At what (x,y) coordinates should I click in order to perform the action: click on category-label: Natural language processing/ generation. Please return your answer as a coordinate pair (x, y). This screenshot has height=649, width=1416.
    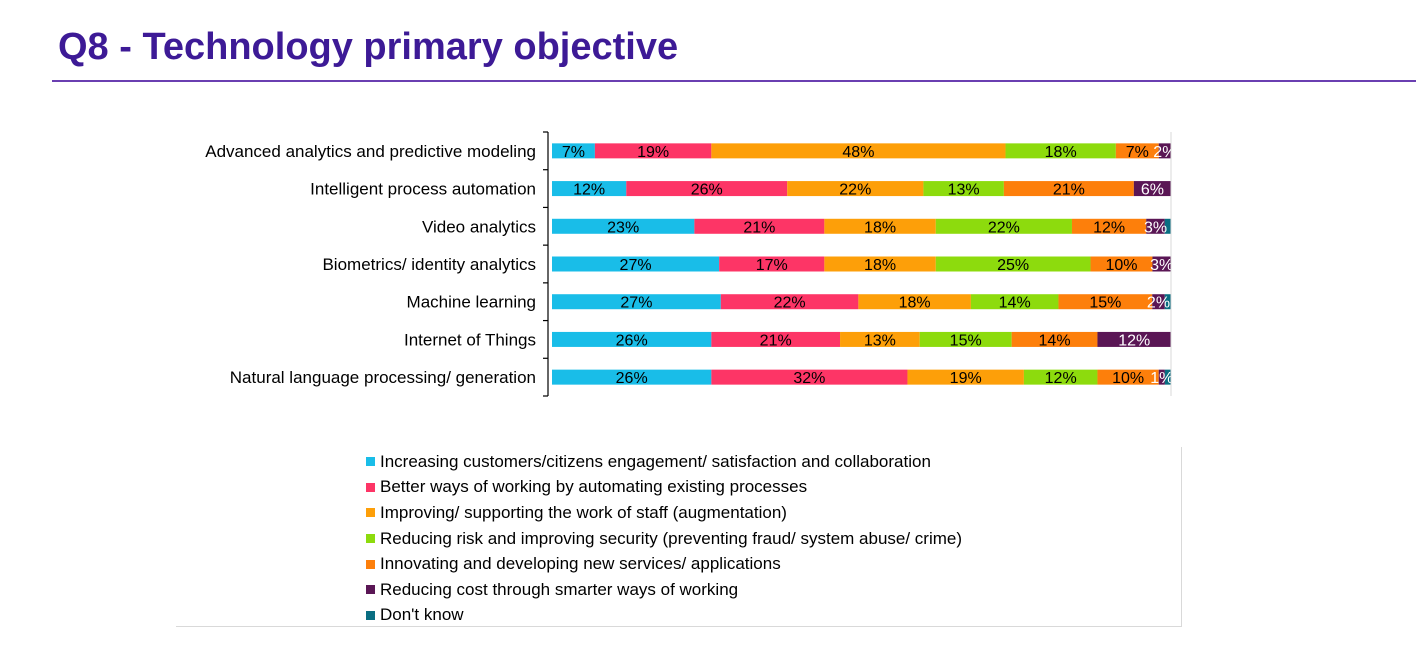
    Looking at the image, I should click on (383, 377).